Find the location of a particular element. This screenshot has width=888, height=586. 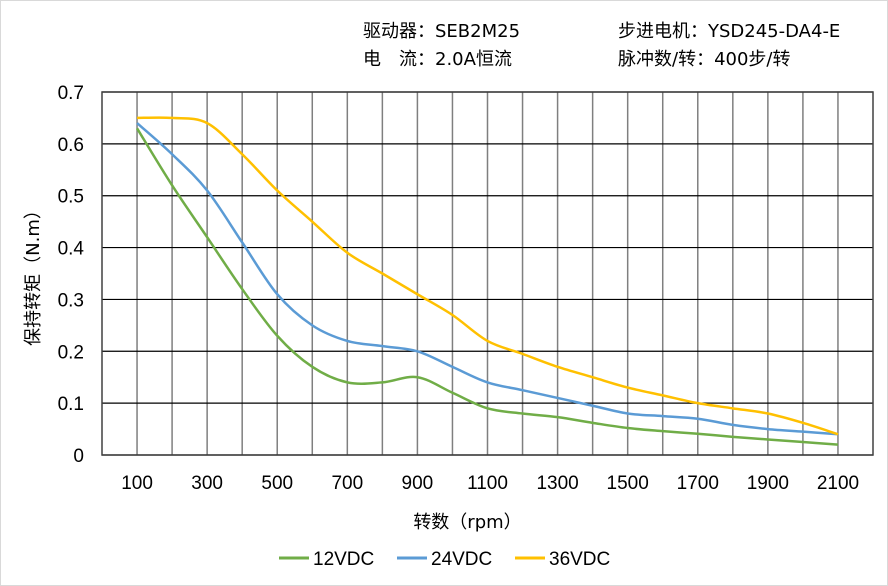

y-tick-label: 0.1 is located at coordinates (71, 404).